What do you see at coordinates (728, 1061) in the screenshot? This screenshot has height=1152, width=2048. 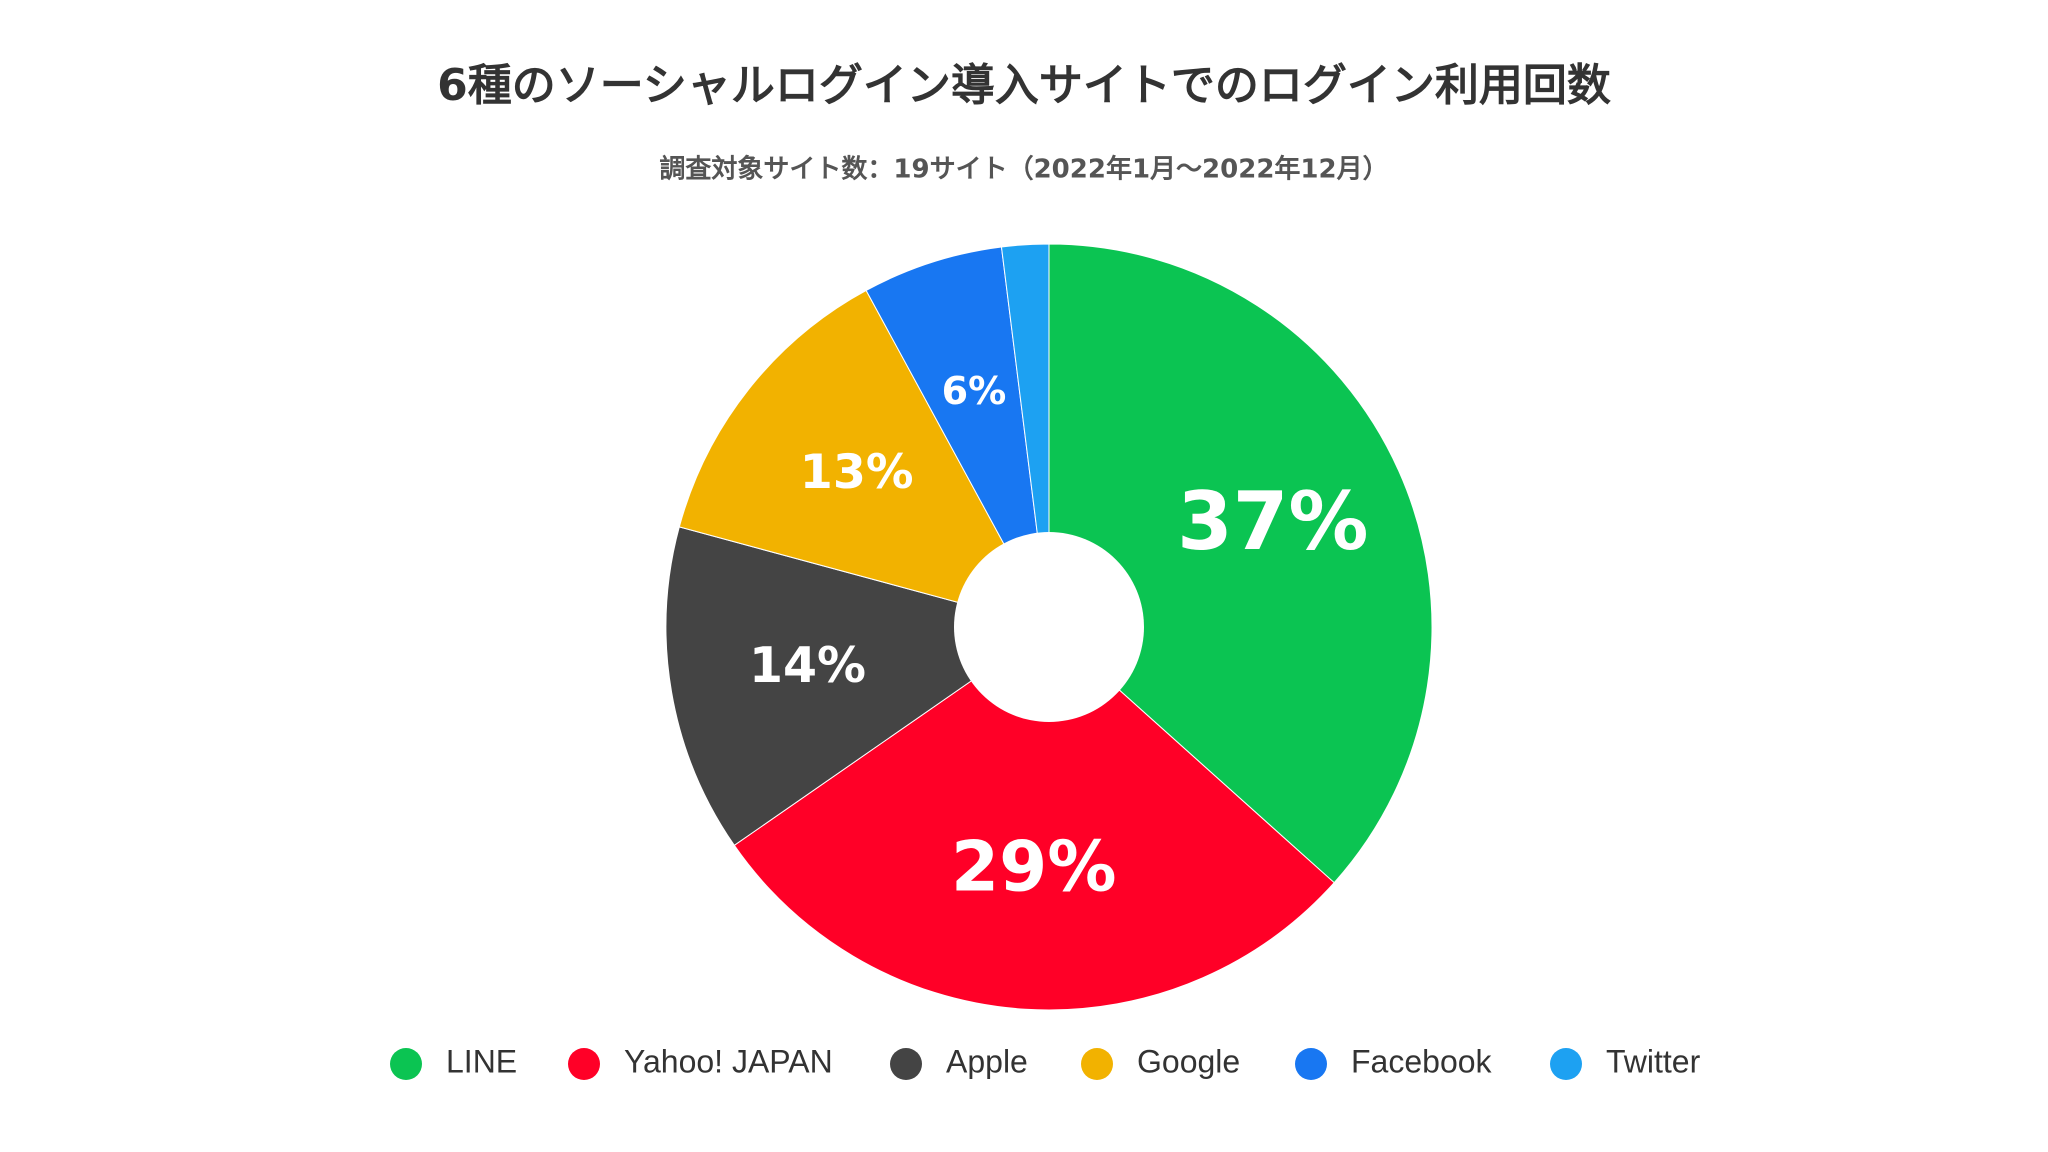 I see `legend-label: Yahoo! JAPAN` at bounding box center [728, 1061].